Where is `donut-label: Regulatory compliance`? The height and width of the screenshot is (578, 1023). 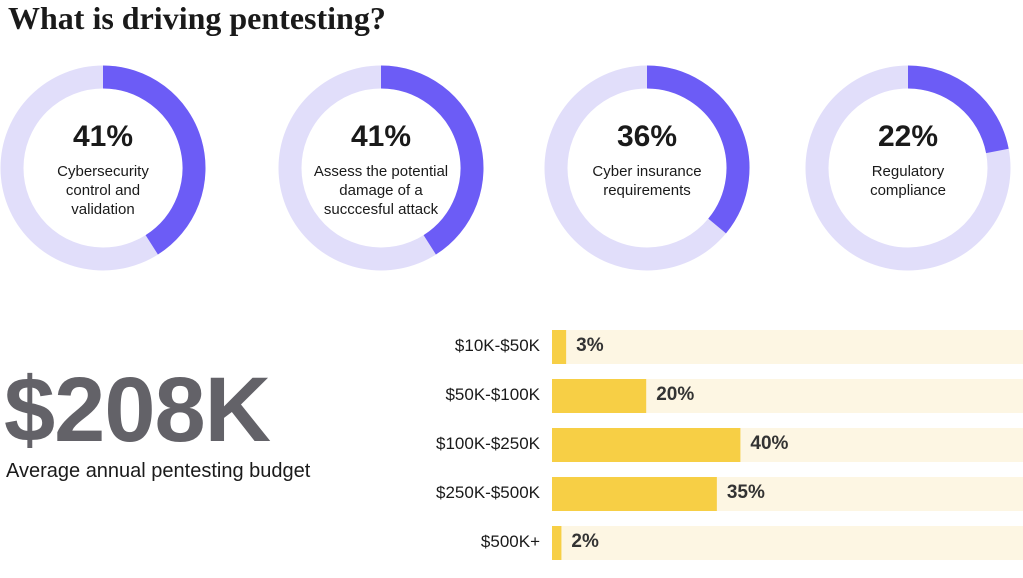 donut-label: Regulatory compliance is located at coordinates (908, 181).